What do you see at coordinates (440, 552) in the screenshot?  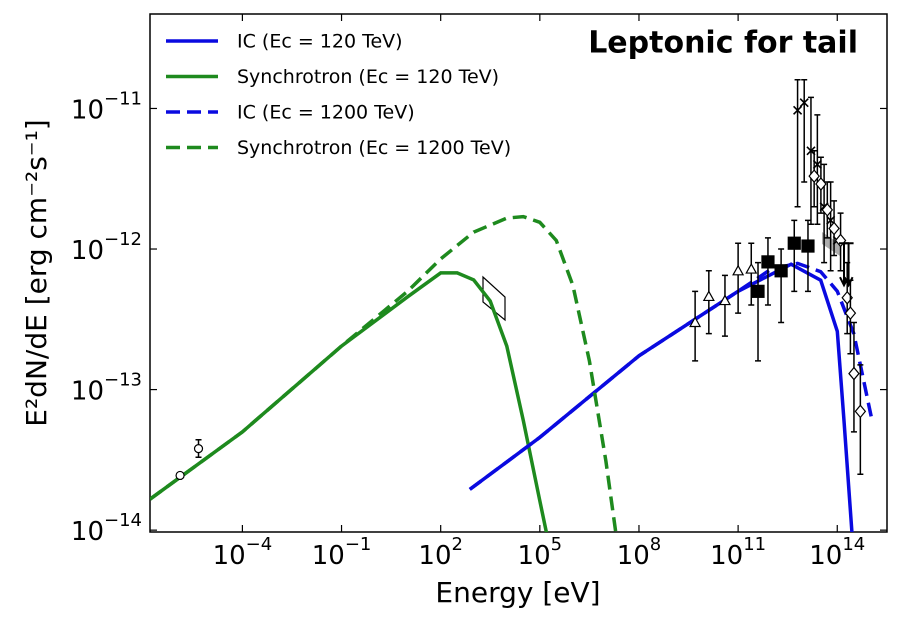 I see `x-tick-label: 10²` at bounding box center [440, 552].